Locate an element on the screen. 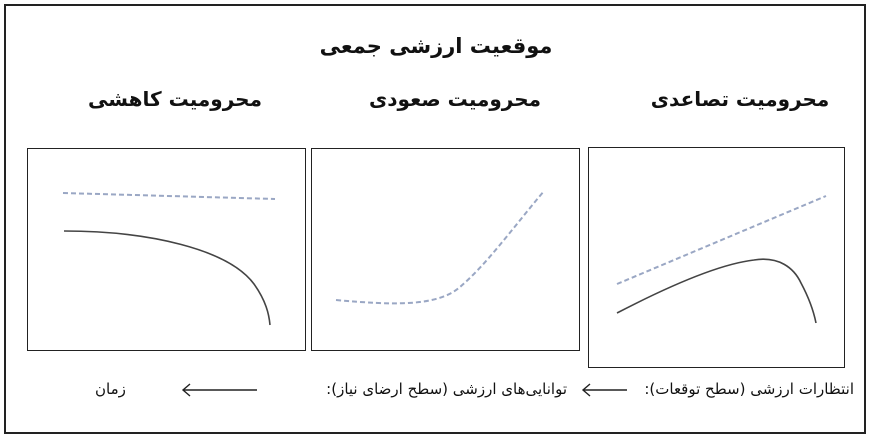 This screenshot has height=434, width=872. legend-expectations: انتظارات ارزشی (سطح توقعات): is located at coordinates (749, 389).